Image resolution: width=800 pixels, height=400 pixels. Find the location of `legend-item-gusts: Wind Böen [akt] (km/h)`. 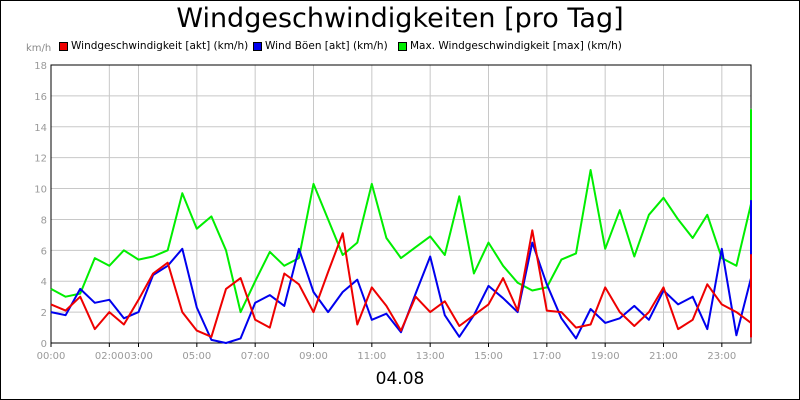

legend-item-gusts: Wind Böen [akt] (km/h) is located at coordinates (320, 46).